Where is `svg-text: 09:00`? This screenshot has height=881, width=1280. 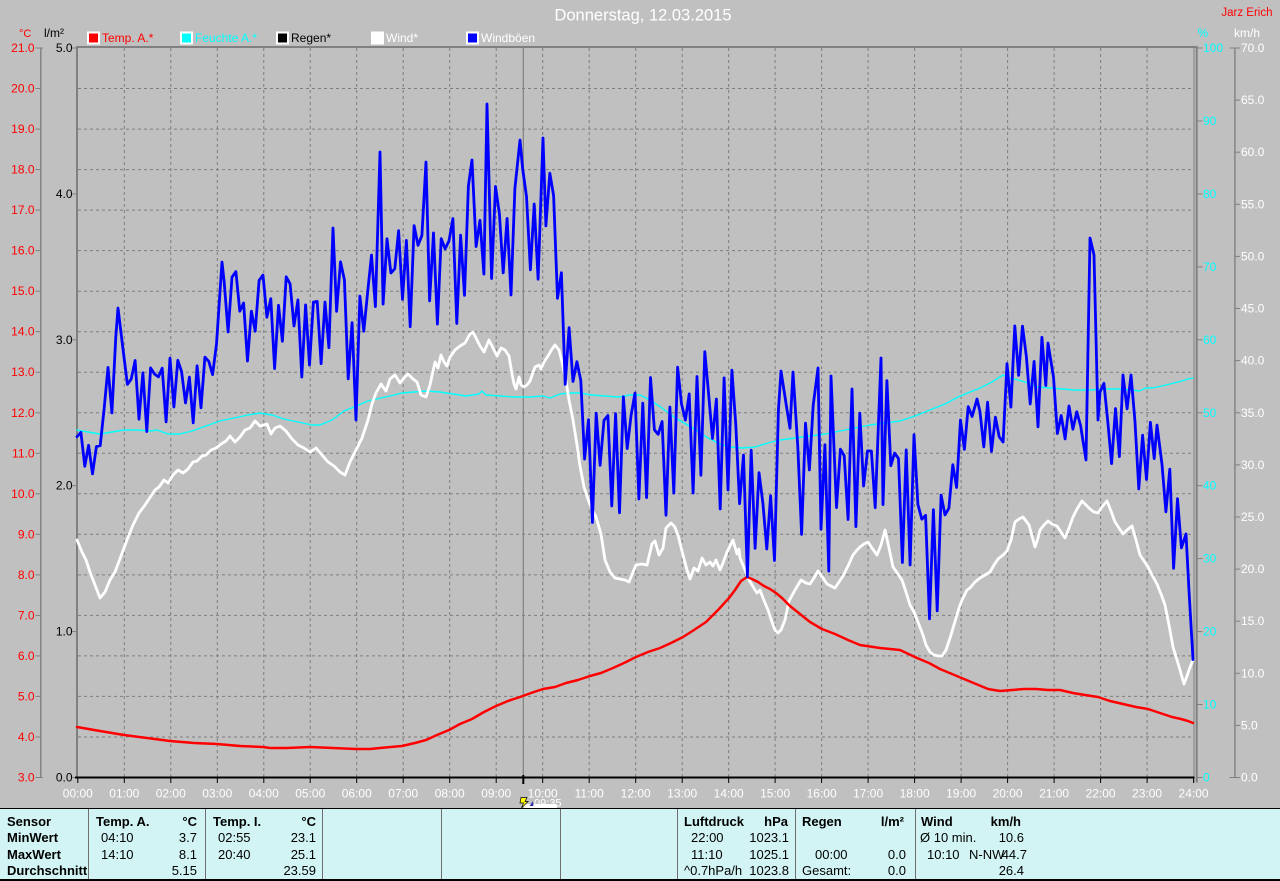
svg-text: 09:00 is located at coordinates (496, 794).